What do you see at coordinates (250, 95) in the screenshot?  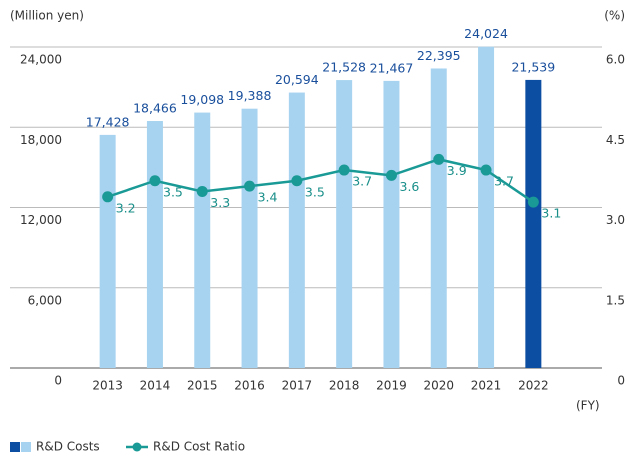 I see `bar-value-label: 19,388` at bounding box center [250, 95].